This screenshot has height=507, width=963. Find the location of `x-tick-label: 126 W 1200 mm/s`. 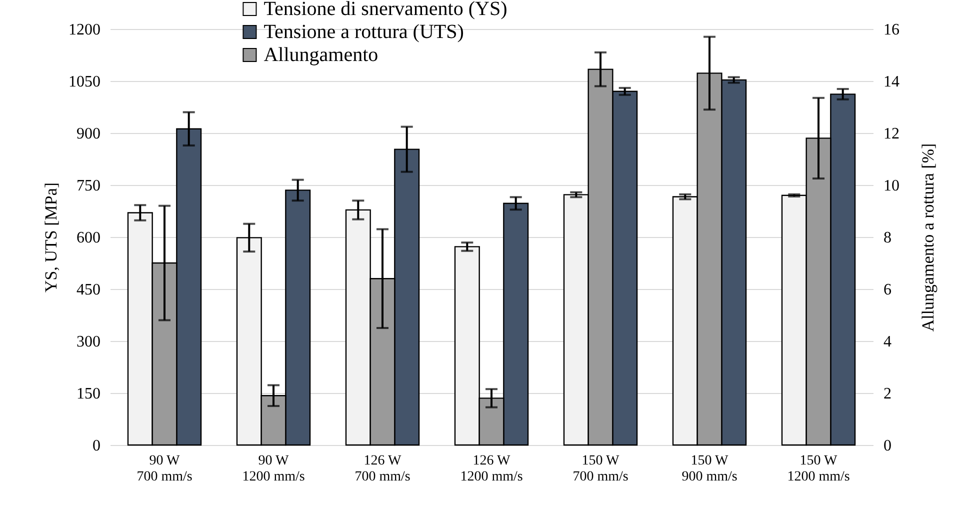

x-tick-label: 126 W 1200 mm/s is located at coordinates (491, 469).